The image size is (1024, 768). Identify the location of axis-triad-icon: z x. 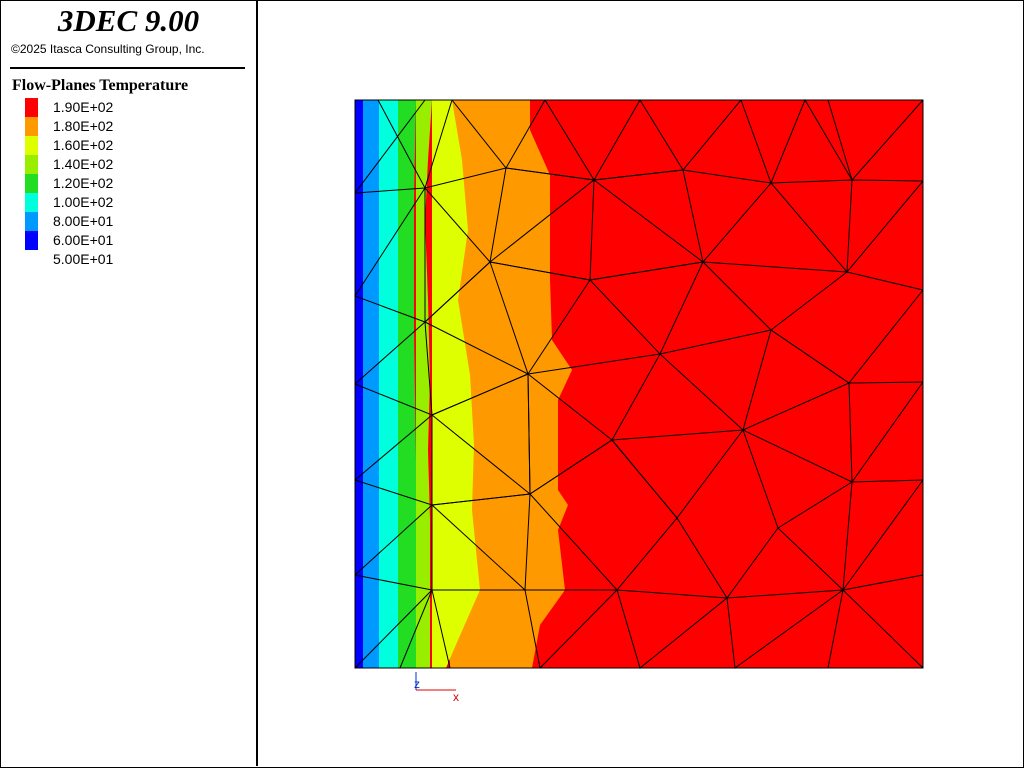
(436, 688).